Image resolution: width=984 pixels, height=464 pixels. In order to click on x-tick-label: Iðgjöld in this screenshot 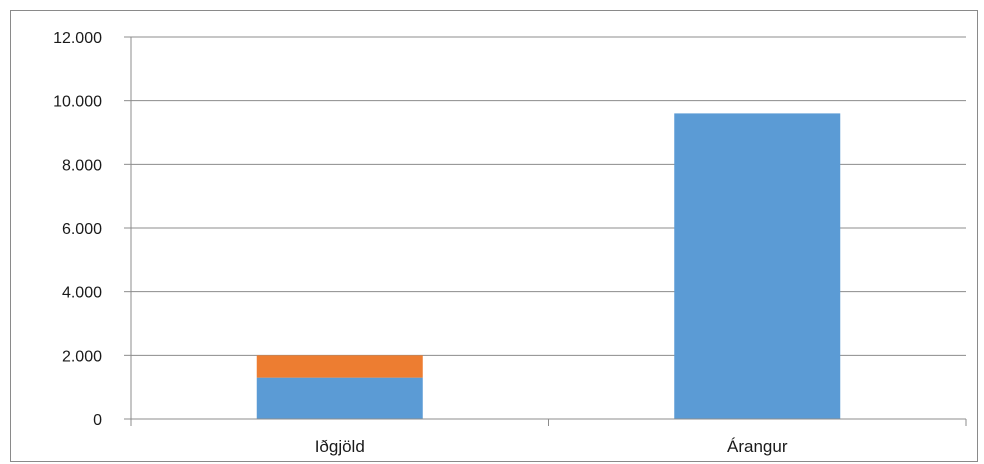, I will do `click(340, 446)`.